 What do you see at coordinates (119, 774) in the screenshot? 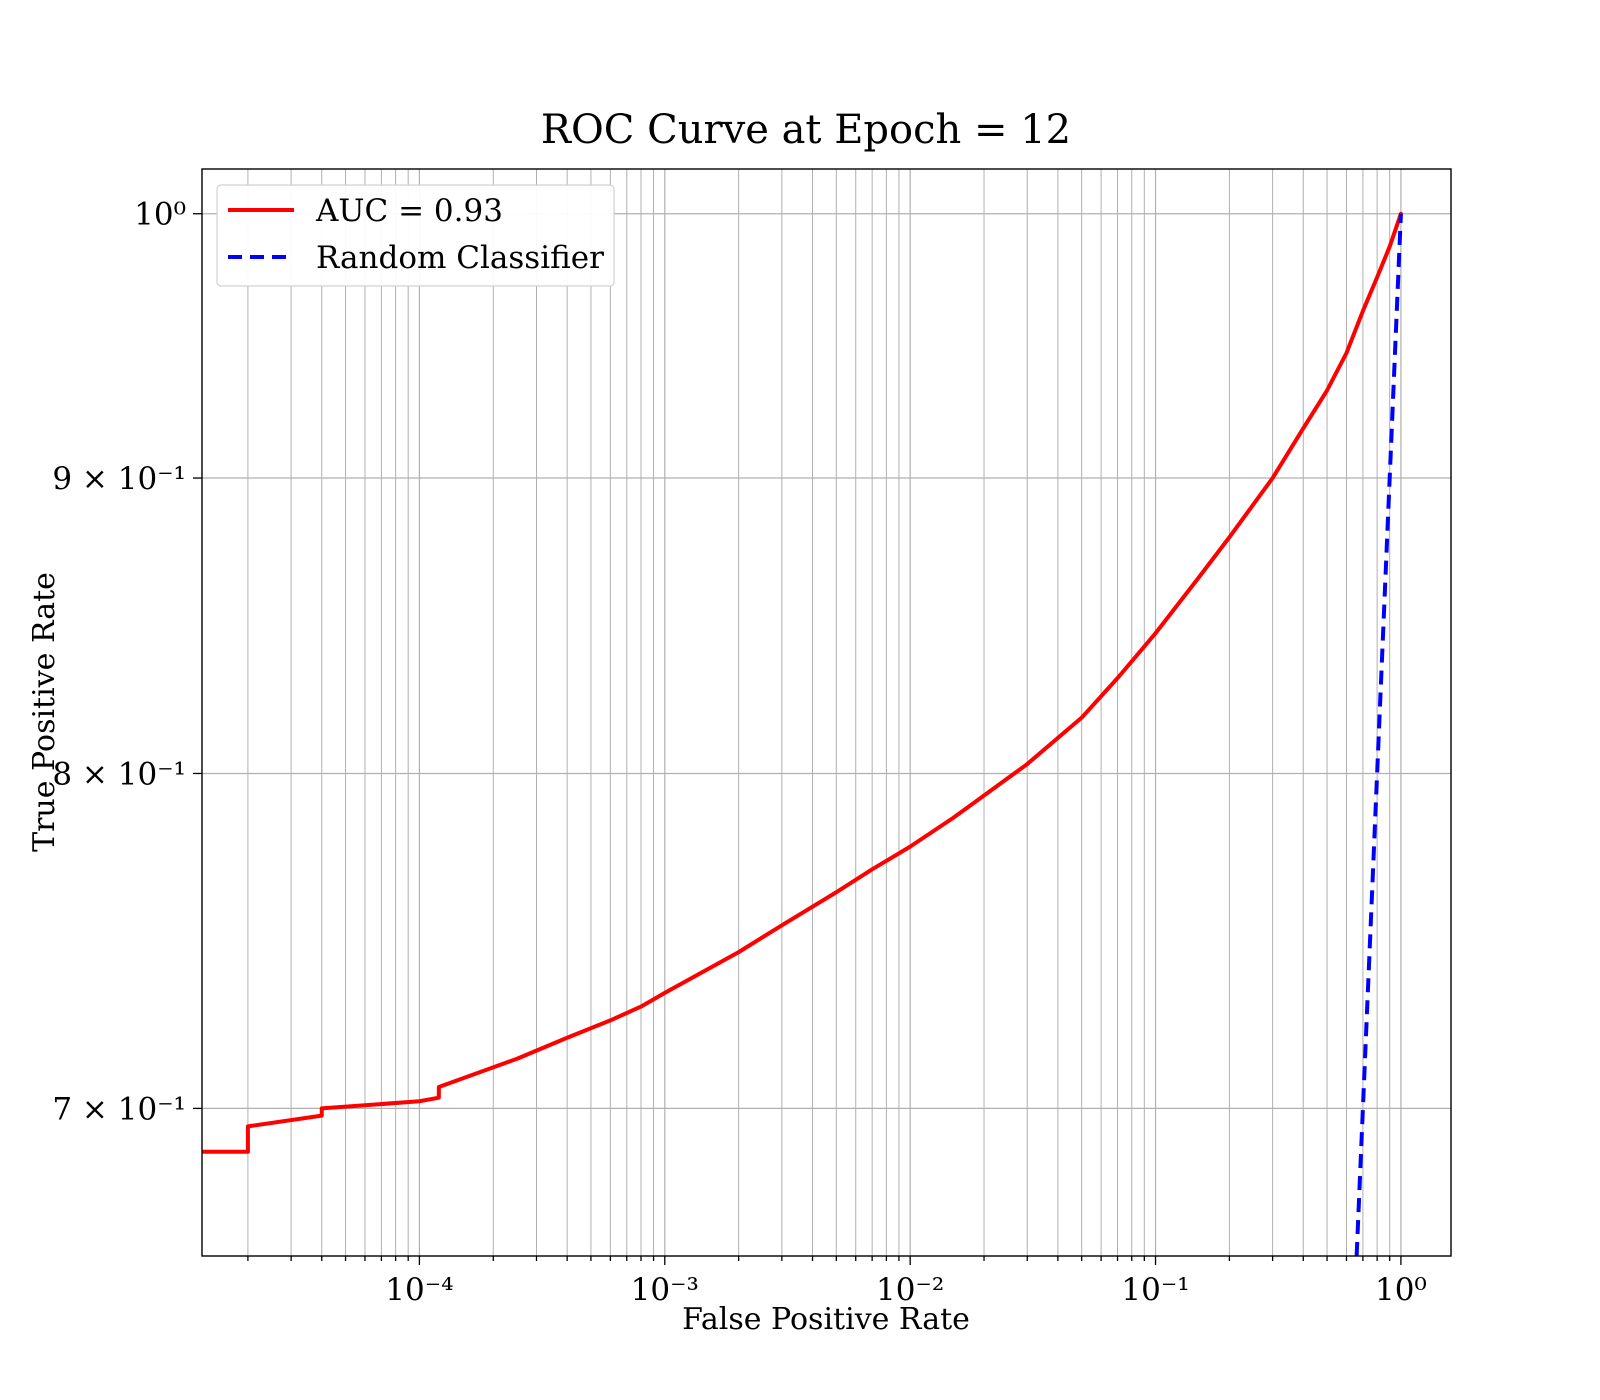
I see `y-tick-label: 8 × 10⁻¹` at bounding box center [119, 774].